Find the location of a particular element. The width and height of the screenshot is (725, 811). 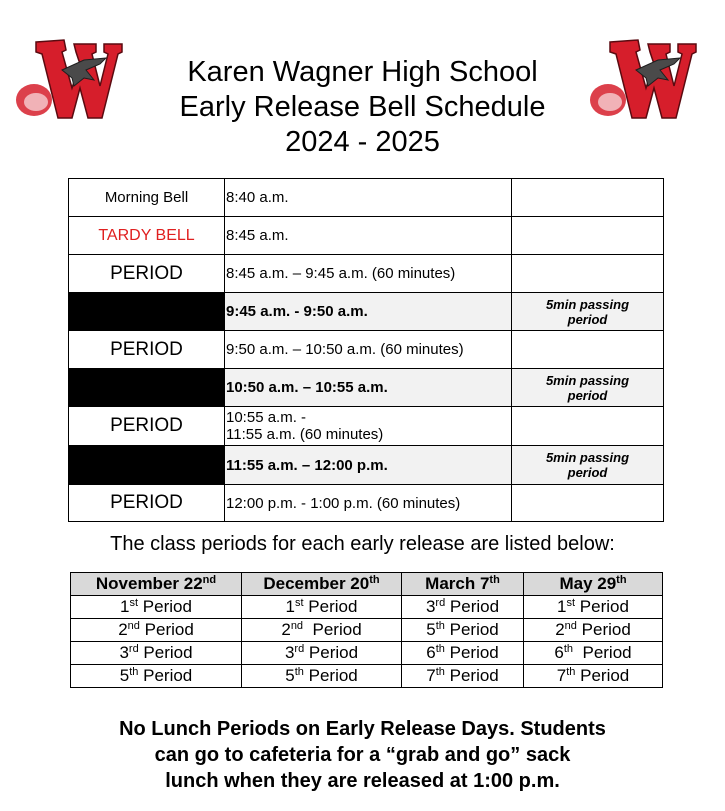

row-time: 9:50 a.m. – 10:50 a.m. (60 minutes) is located at coordinates (368, 349).